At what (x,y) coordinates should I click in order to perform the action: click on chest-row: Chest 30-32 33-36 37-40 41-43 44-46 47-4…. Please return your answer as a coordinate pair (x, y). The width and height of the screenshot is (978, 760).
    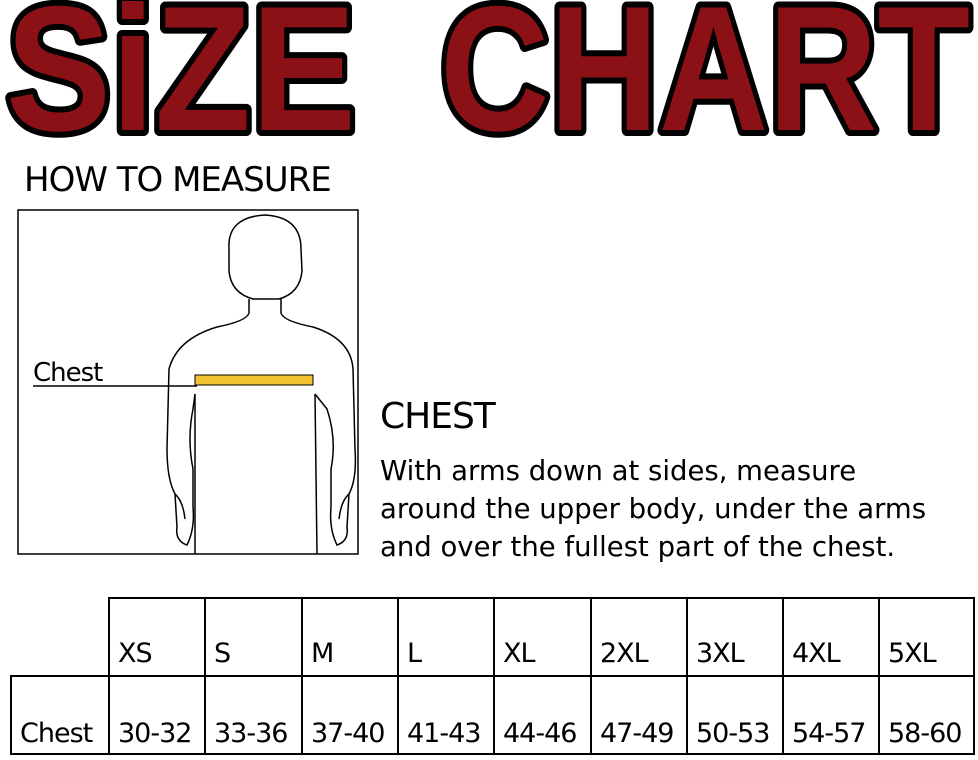
    Looking at the image, I should click on (492, 715).